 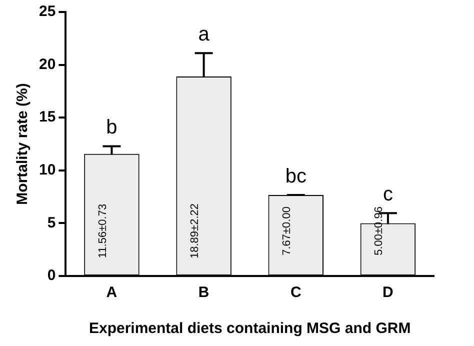 What do you see at coordinates (47, 64) in the screenshot?
I see `y-tick-label: 20` at bounding box center [47, 64].